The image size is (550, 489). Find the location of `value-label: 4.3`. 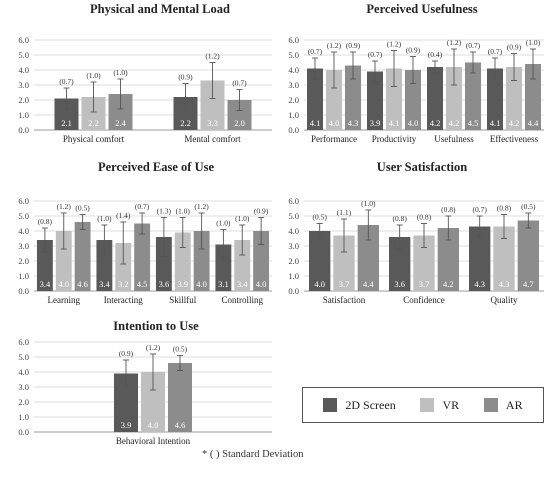

value-label: 4.3 is located at coordinates (479, 284).